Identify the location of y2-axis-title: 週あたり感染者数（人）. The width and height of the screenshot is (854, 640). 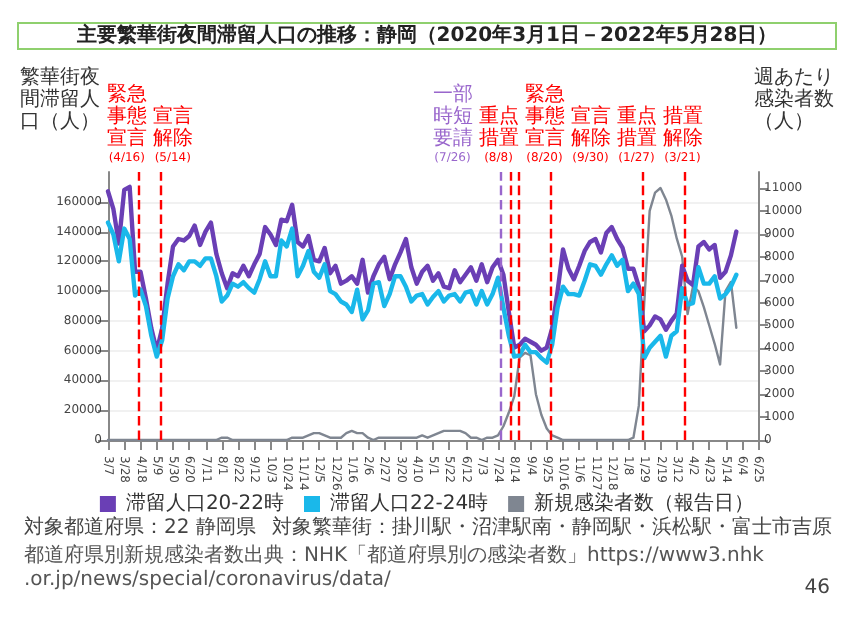
(794, 100).